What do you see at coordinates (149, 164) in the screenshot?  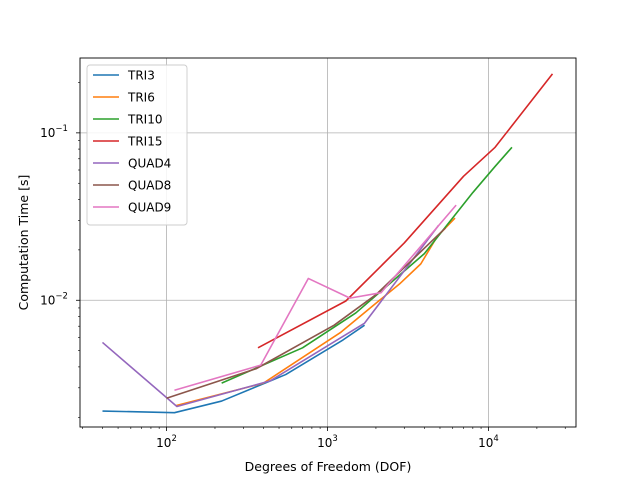 I see `legend-label: QUAD4` at bounding box center [149, 164].